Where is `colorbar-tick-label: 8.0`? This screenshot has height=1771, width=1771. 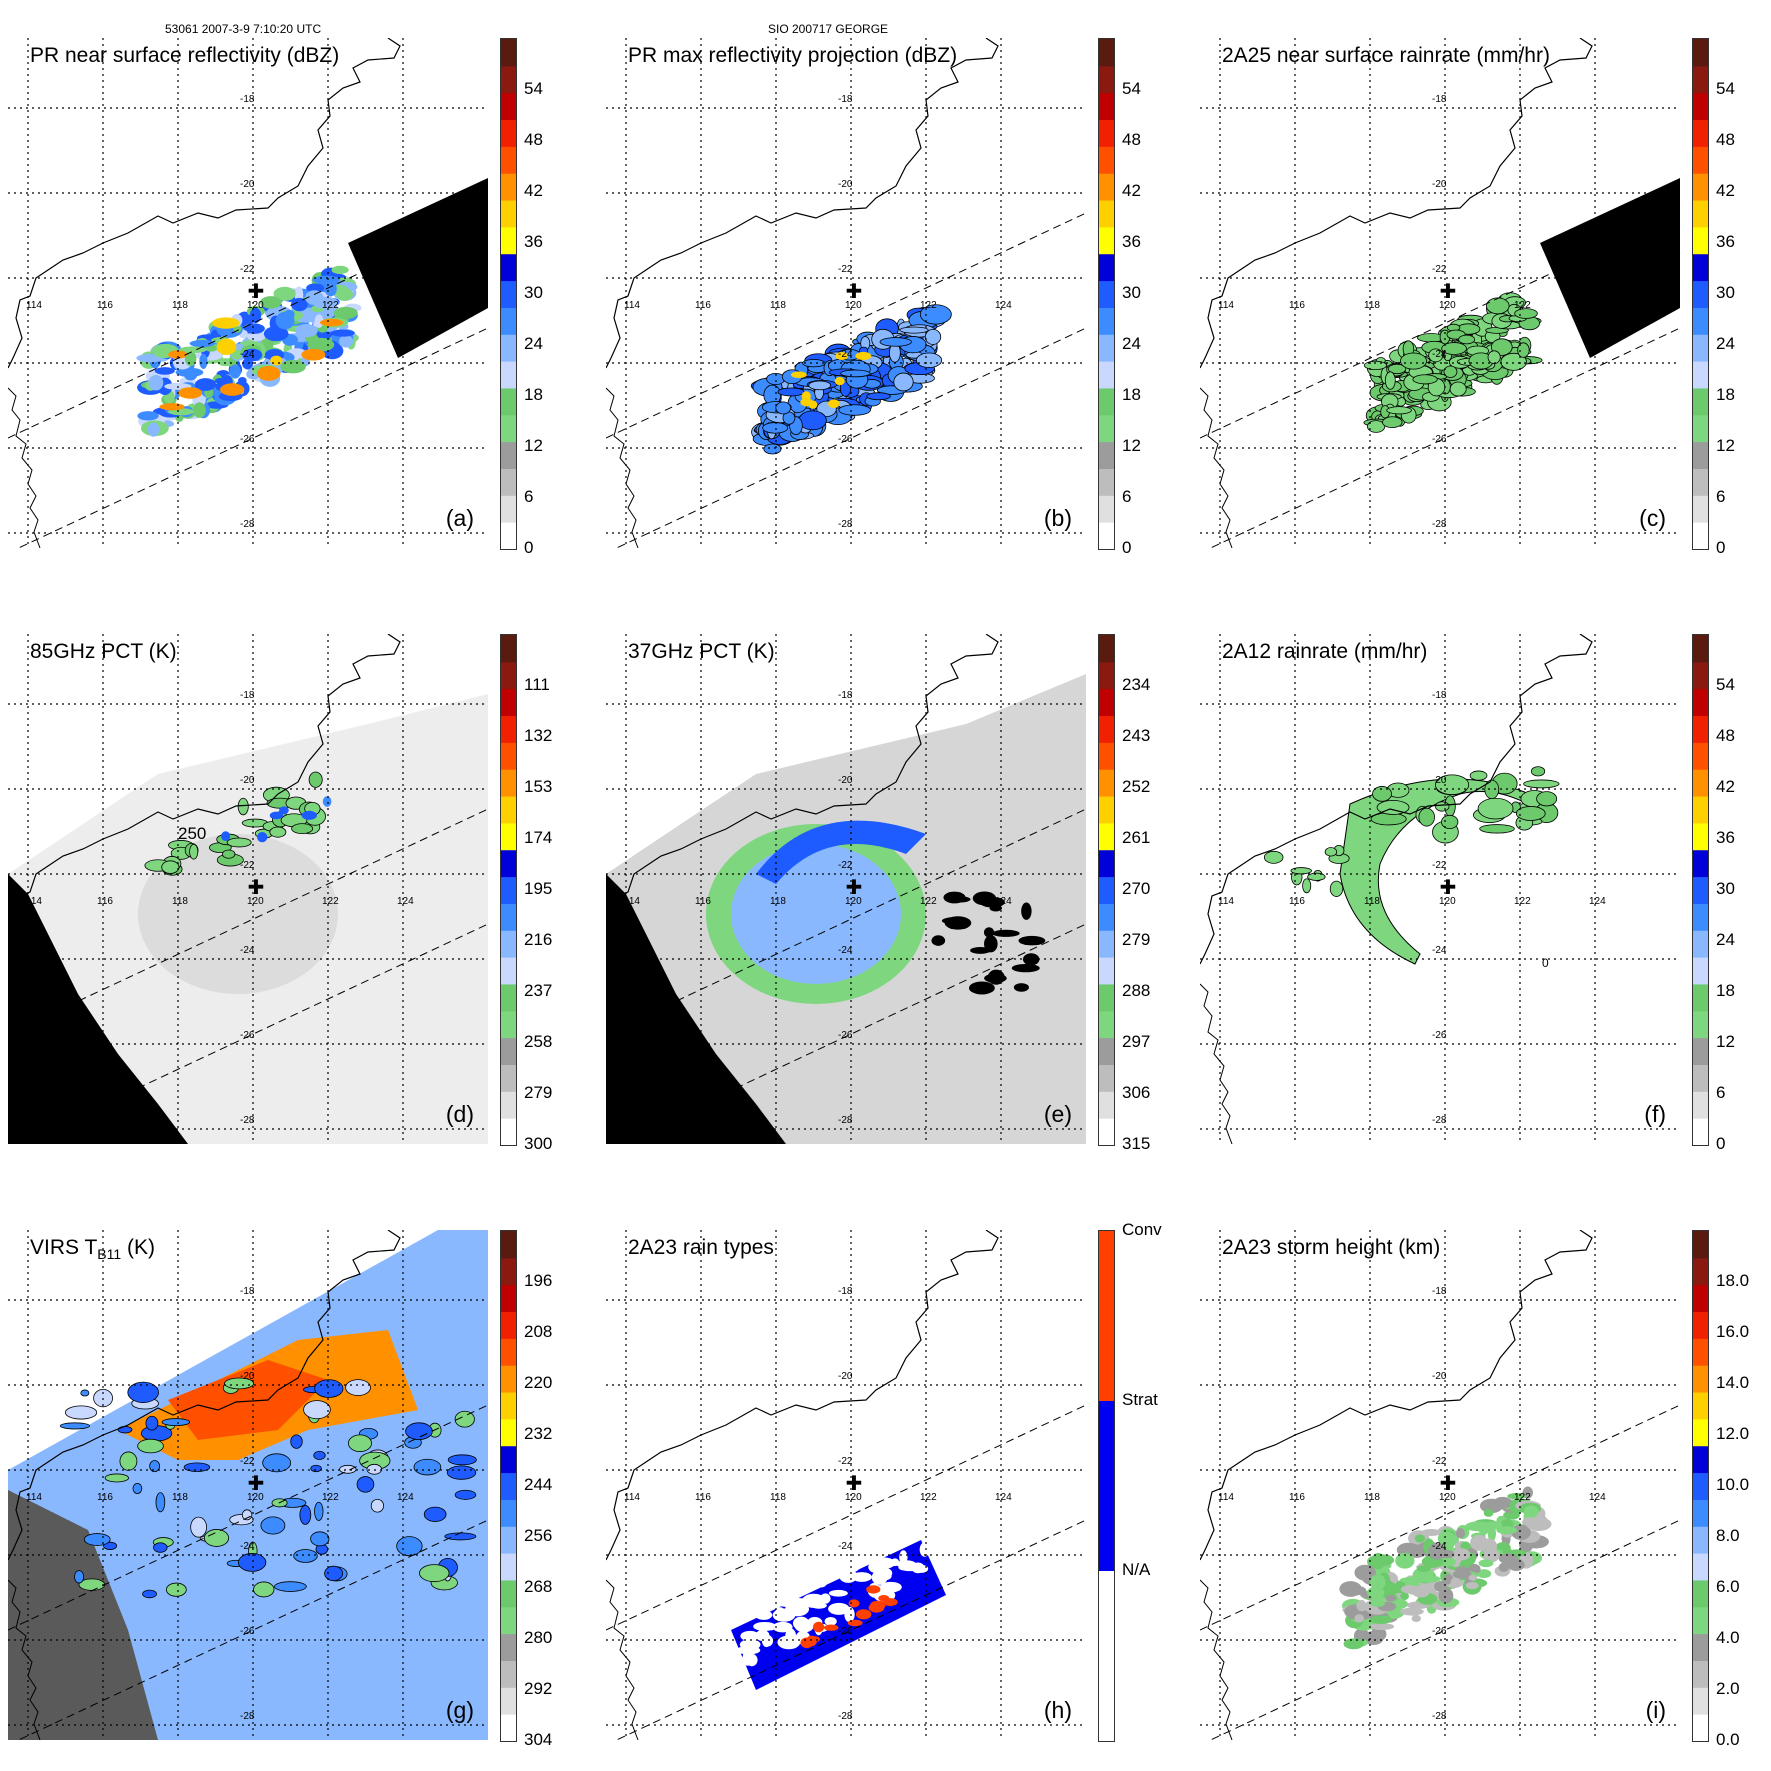
colorbar-tick-label: 8.0 is located at coordinates (1728, 1535).